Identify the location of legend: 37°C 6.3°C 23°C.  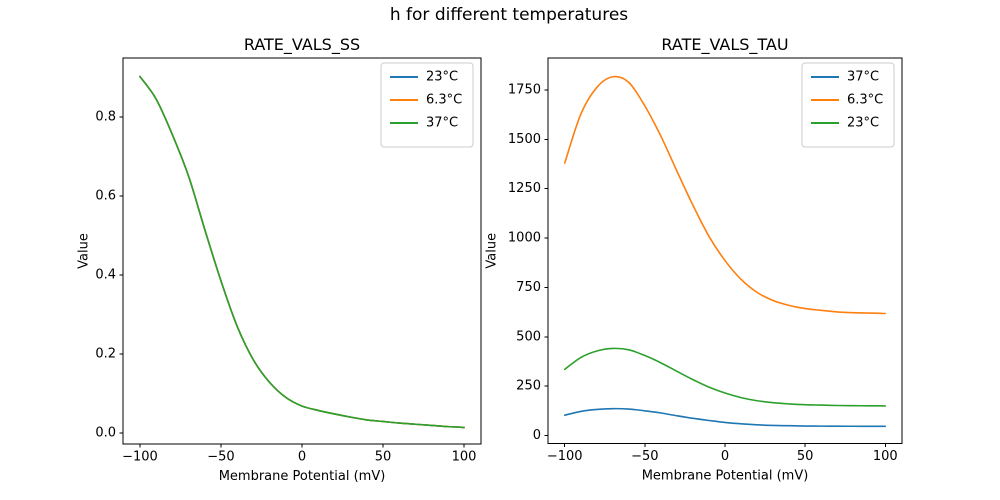
(848, 105).